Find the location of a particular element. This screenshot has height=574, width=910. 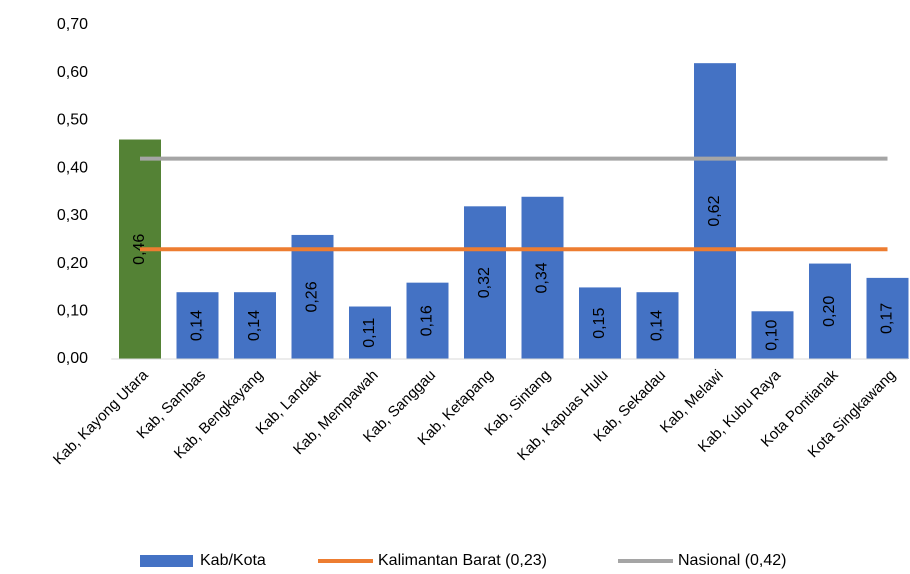

value-label: 0,46 is located at coordinates (139, 249).